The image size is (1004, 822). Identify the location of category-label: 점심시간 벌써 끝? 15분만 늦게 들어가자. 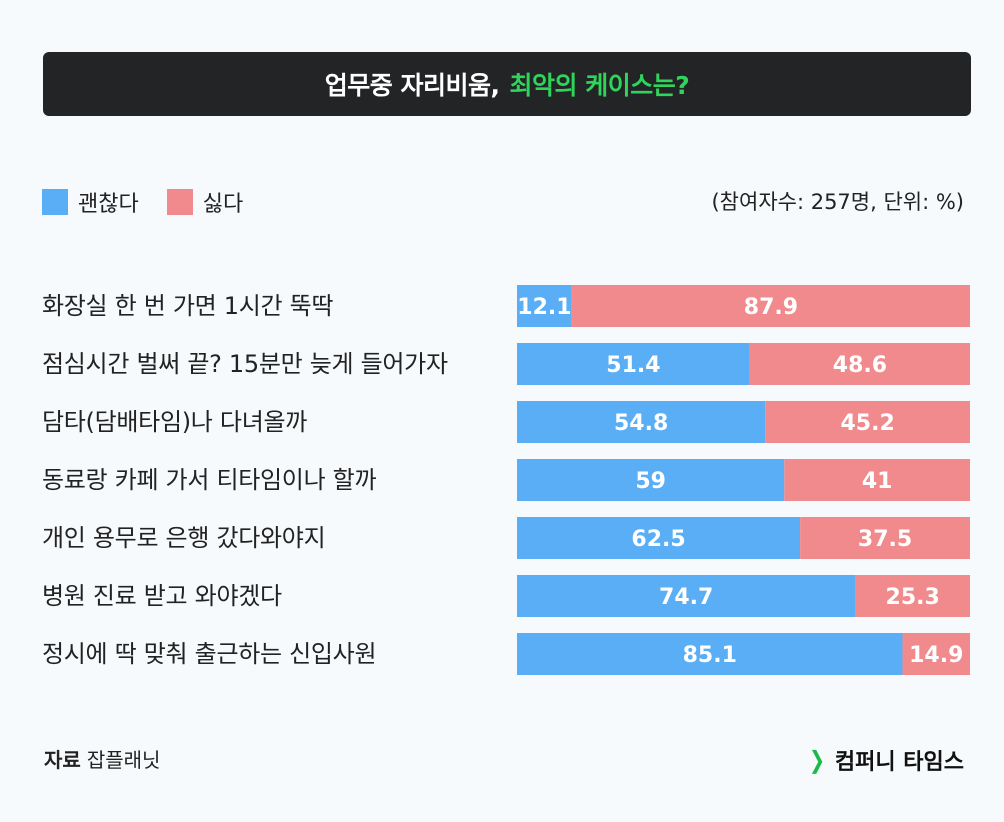
(245, 364).